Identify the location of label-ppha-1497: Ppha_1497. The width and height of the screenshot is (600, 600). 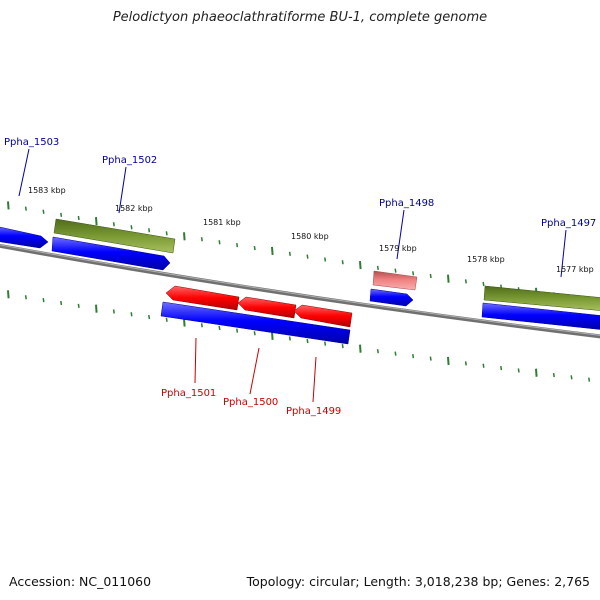
(568, 223).